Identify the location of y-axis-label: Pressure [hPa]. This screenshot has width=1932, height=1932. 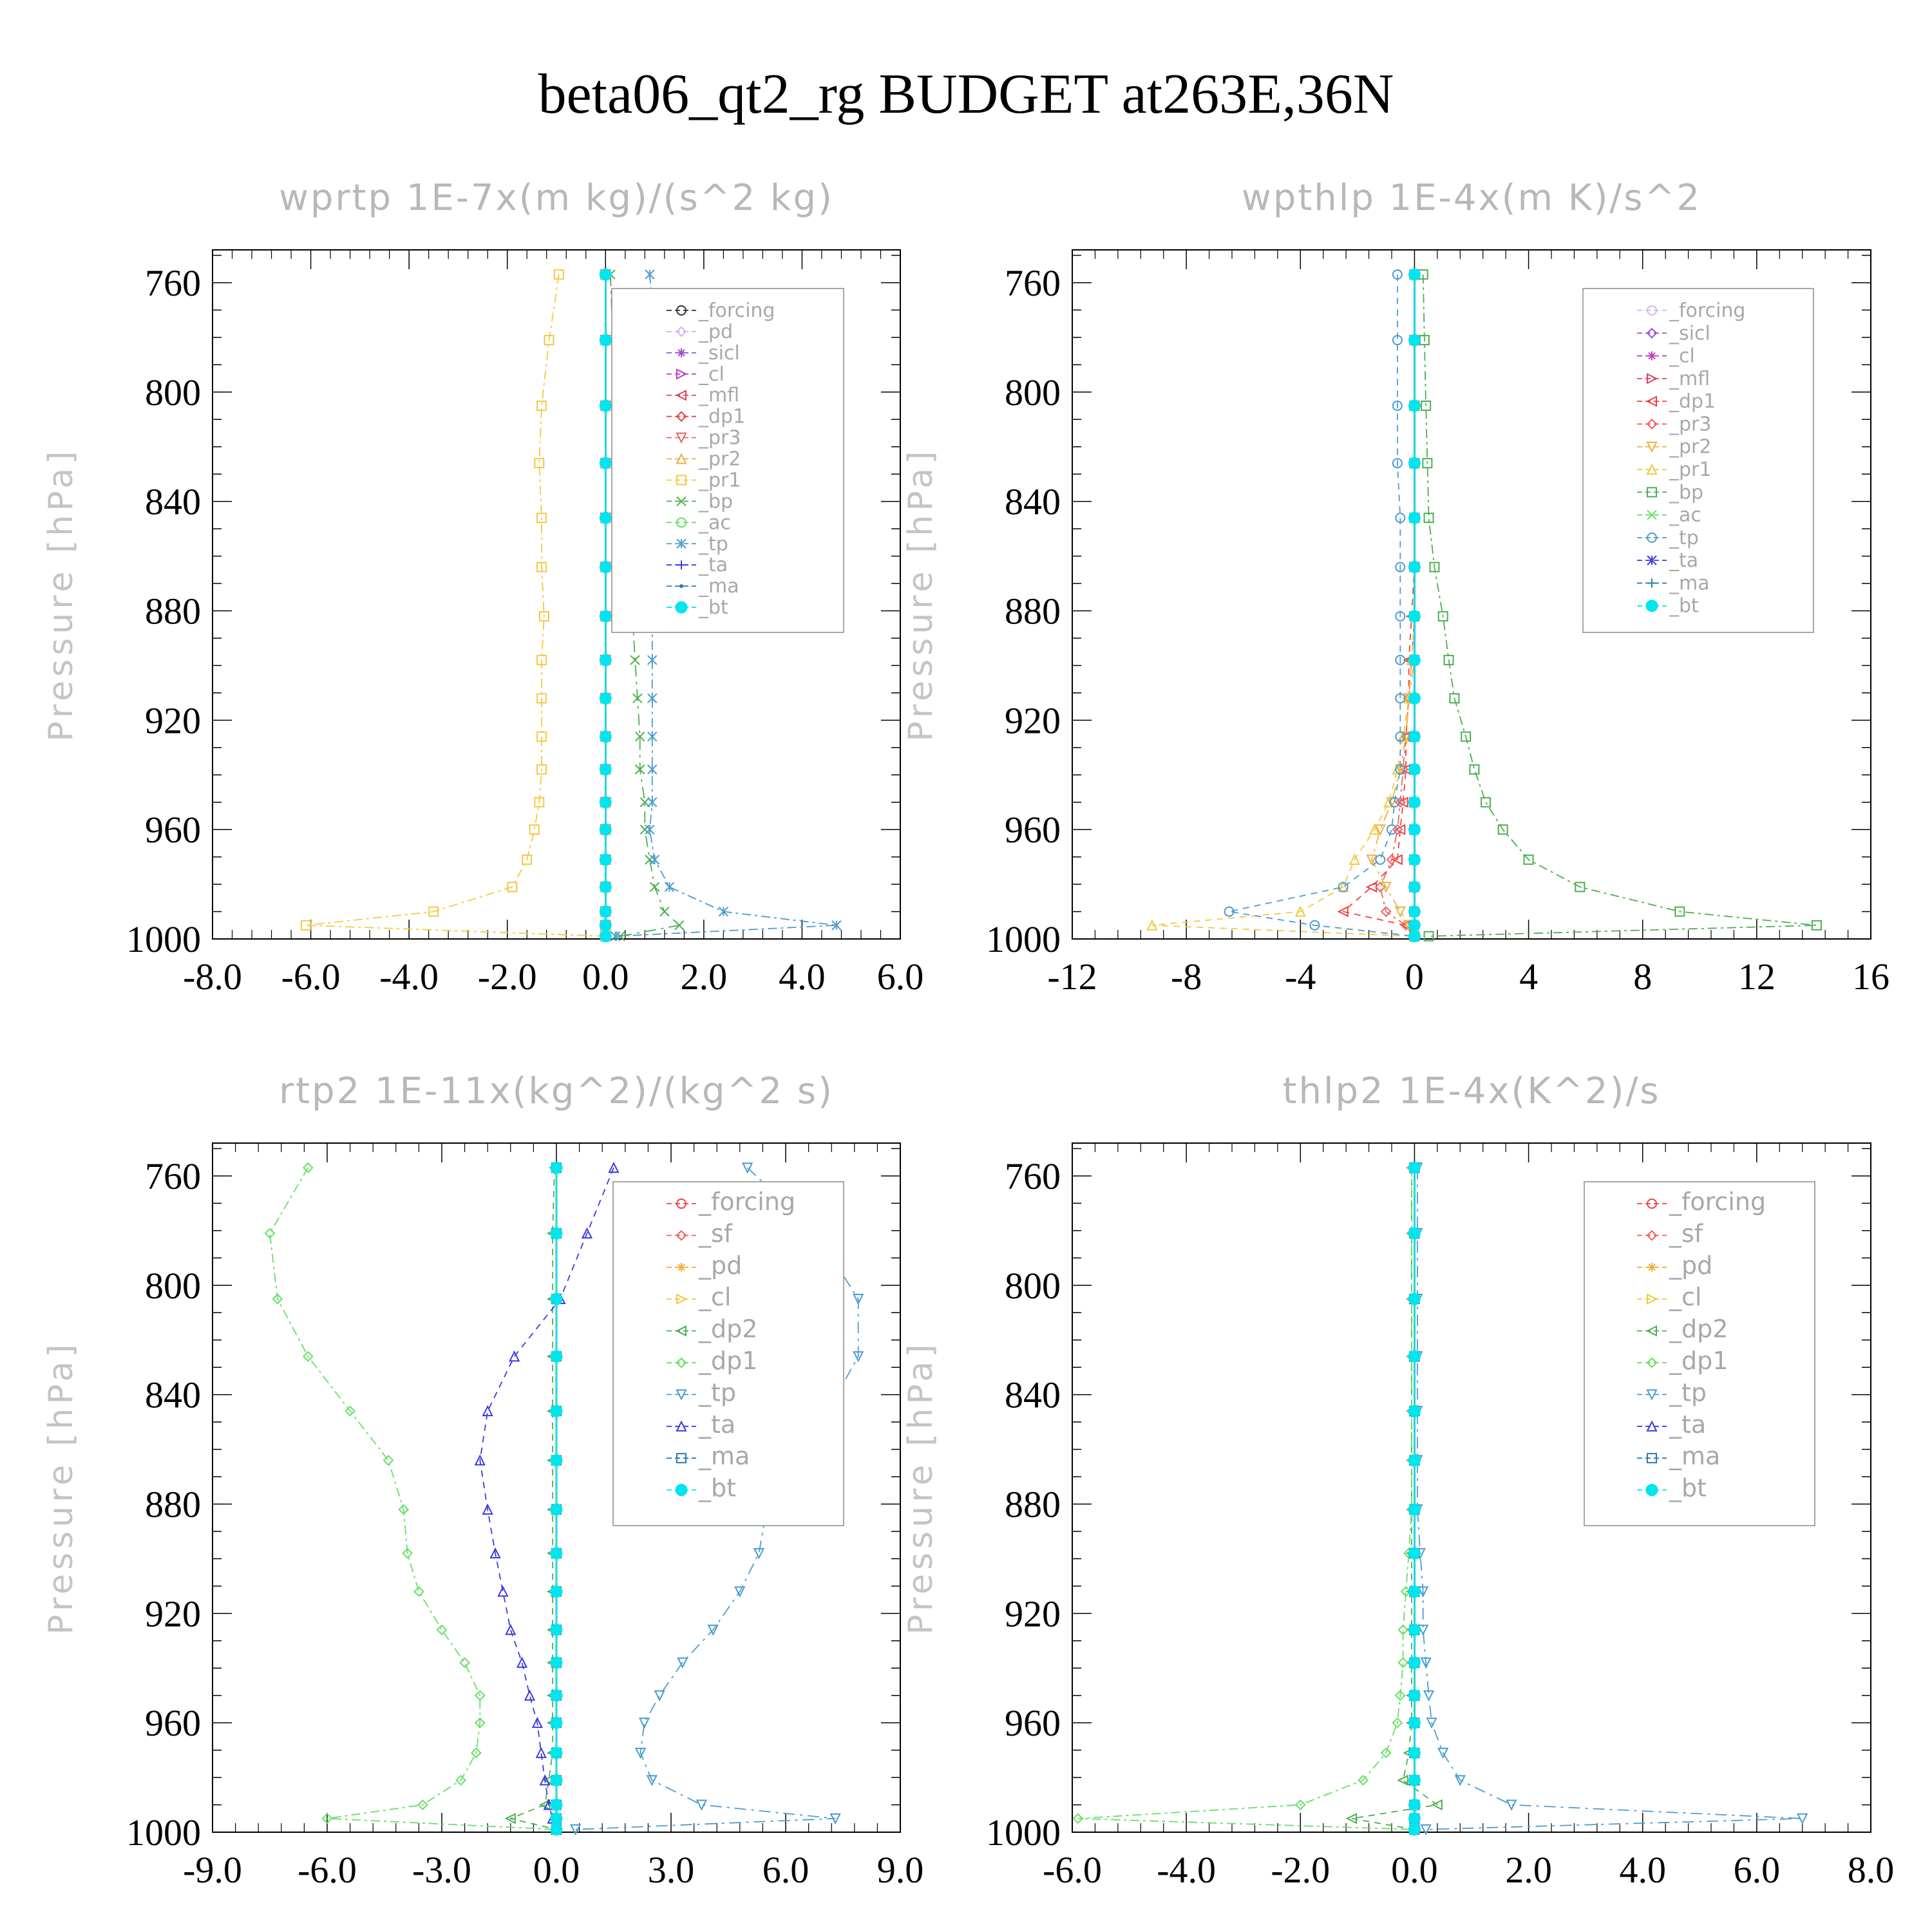
(921, 1488).